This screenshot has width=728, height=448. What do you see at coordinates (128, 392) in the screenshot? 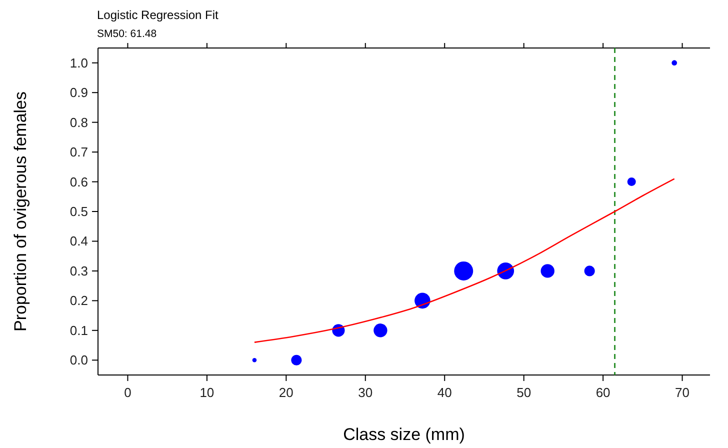
I see `x-tick-label: 0` at bounding box center [128, 392].